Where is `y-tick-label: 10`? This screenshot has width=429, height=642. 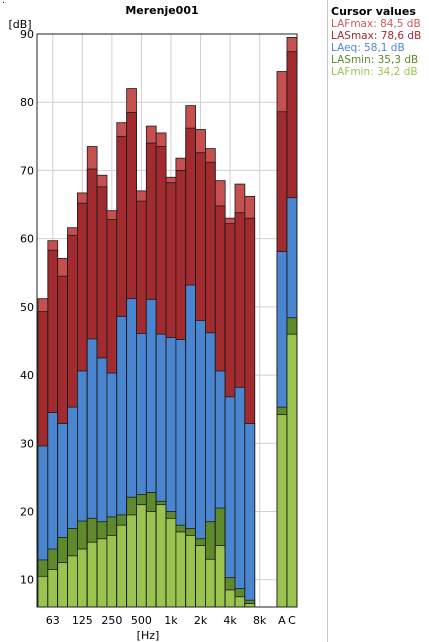
y-tick-label: 10 is located at coordinates (27, 580).